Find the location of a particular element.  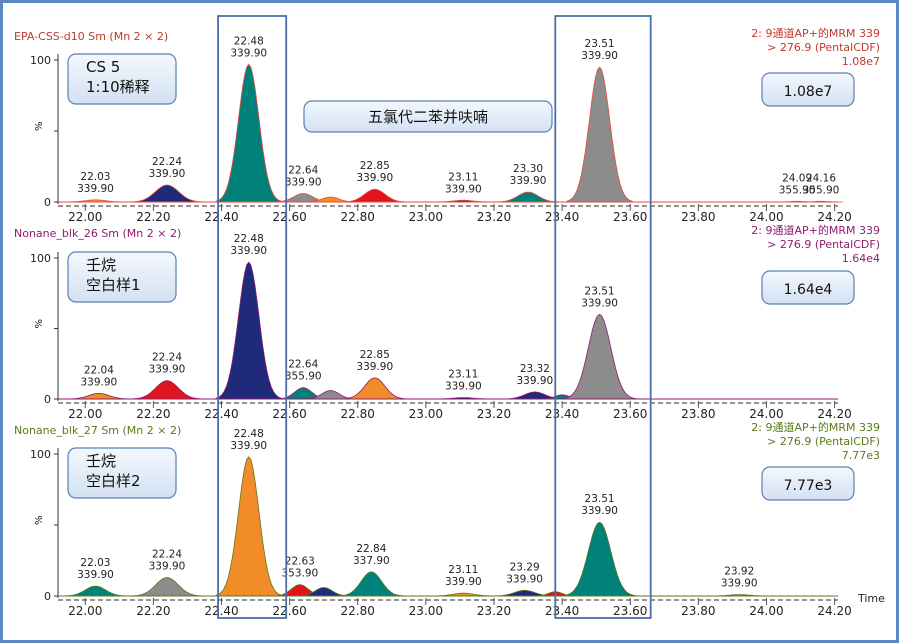

peak-rt-label: 23.29 is located at coordinates (525, 567).